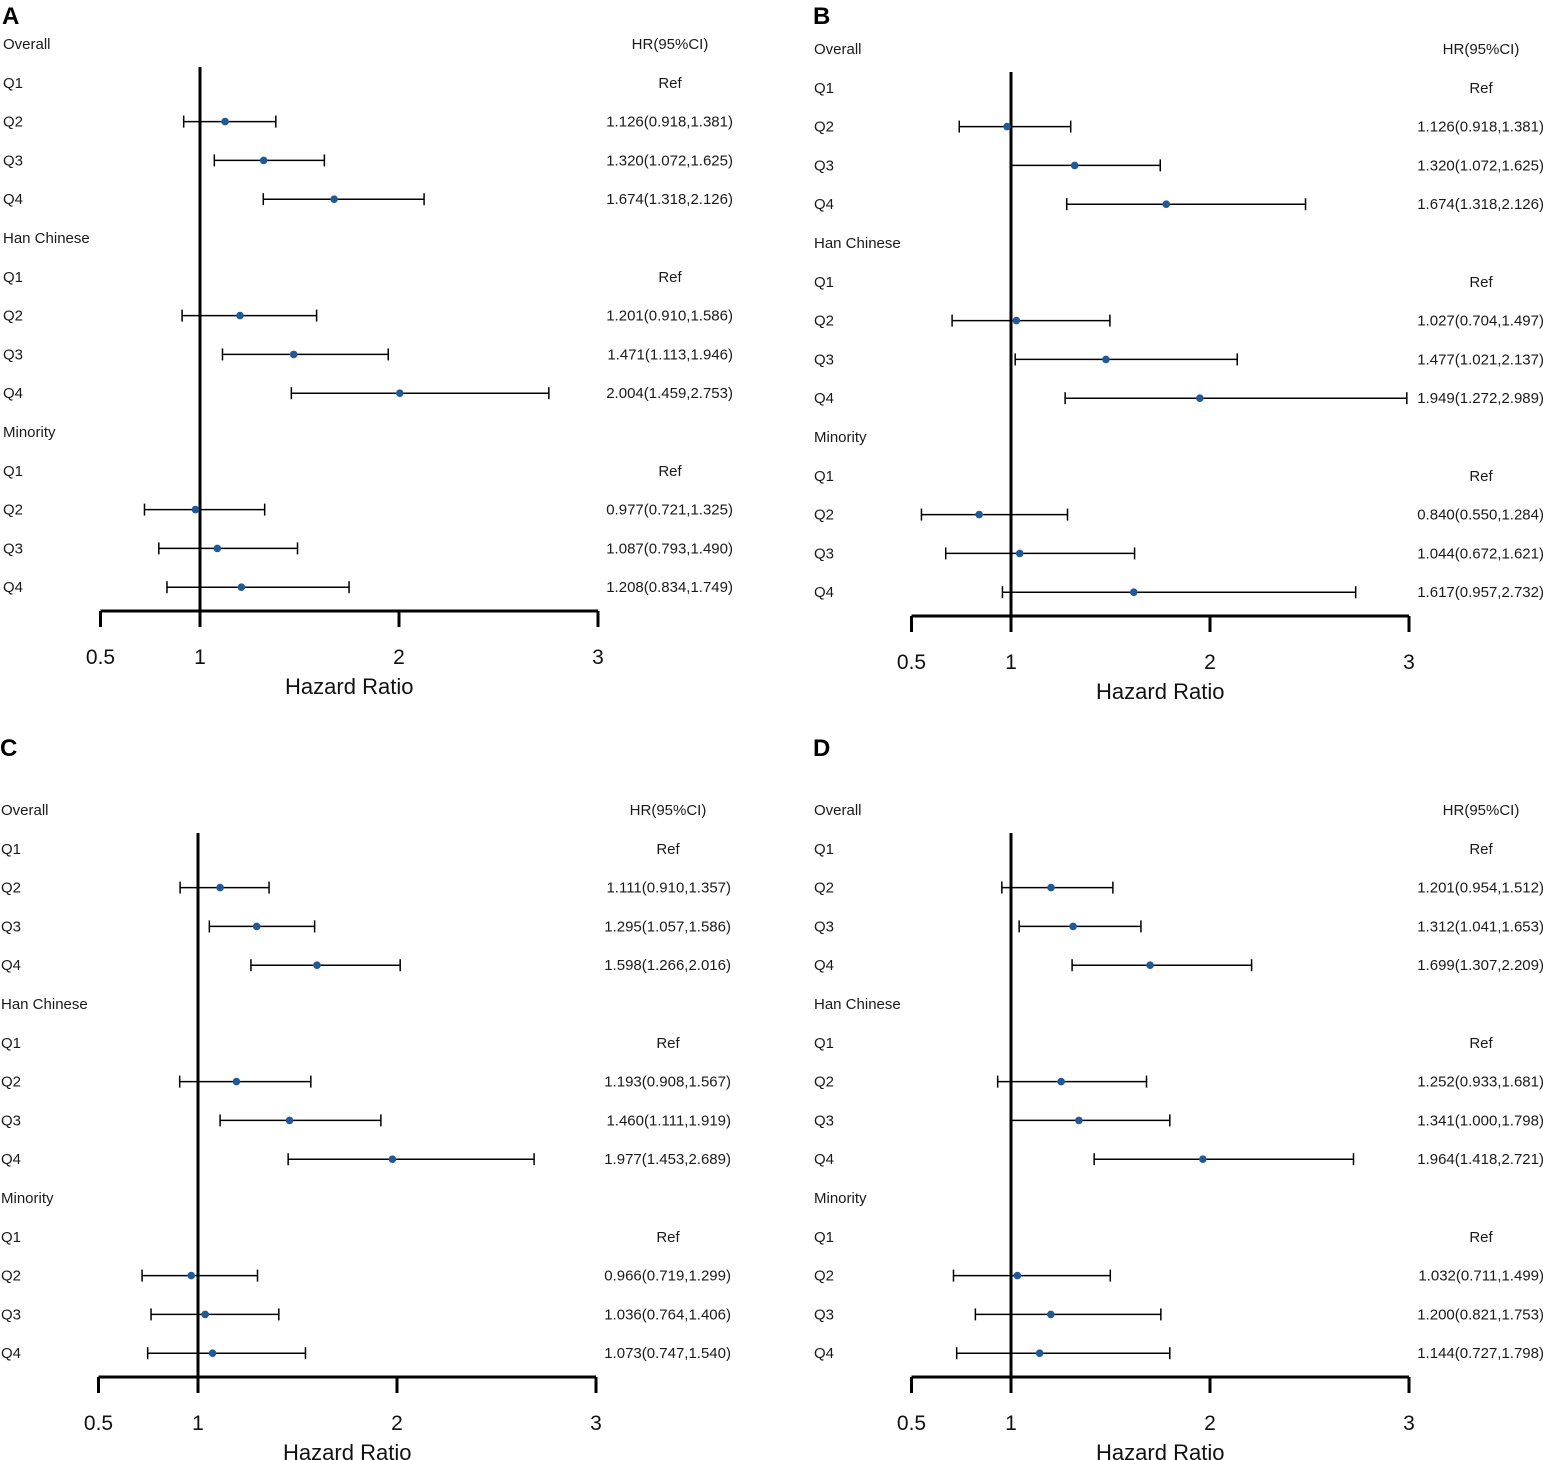  I want to click on hr-ci-value: 1.949(1.272,2.989), so click(1480, 398).